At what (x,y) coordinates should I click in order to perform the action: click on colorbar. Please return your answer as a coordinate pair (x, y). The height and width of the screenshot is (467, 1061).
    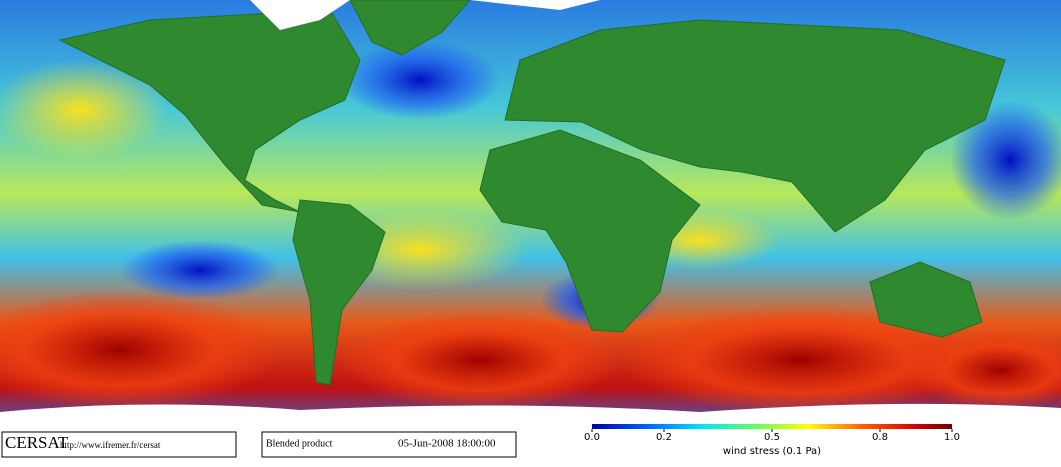
    Looking at the image, I should click on (772, 426).